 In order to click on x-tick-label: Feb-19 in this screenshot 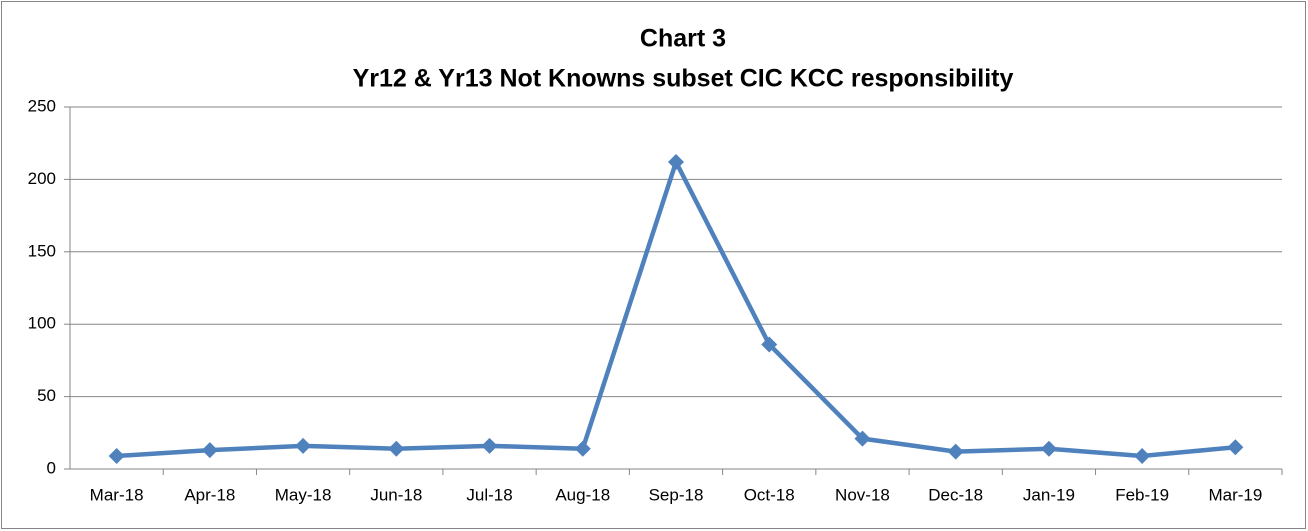, I will do `click(1142, 494)`.